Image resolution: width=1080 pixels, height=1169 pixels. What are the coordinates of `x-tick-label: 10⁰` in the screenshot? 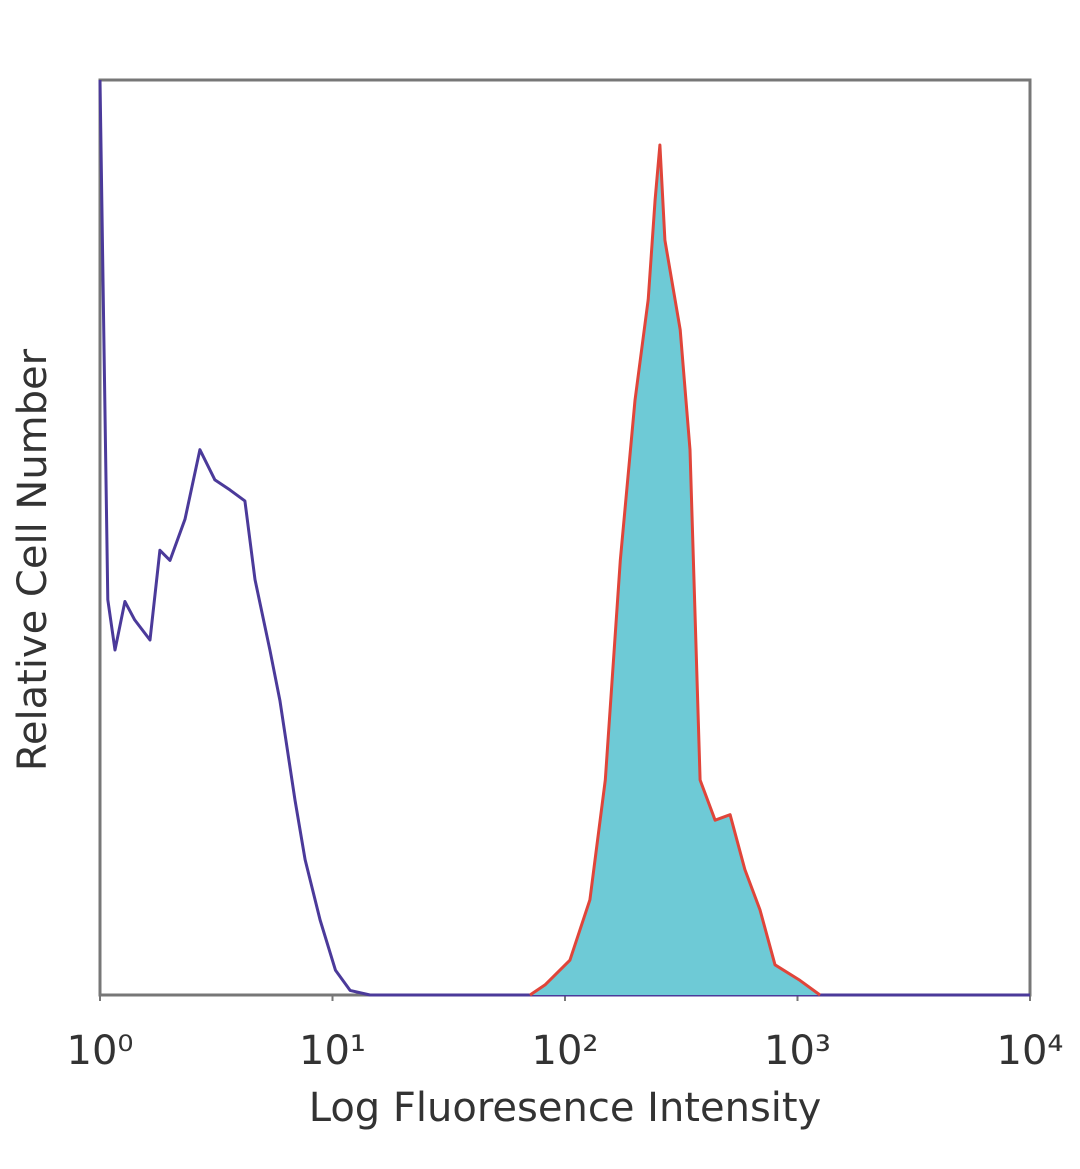 It's located at (100, 1051).